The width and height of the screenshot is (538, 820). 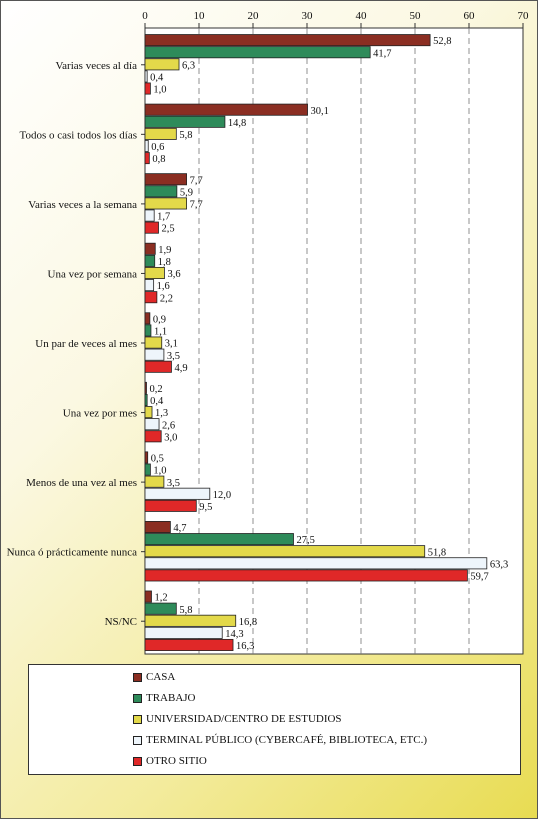 What do you see at coordinates (205, 507) in the screenshot?
I see `data-label: 9,5` at bounding box center [205, 507].